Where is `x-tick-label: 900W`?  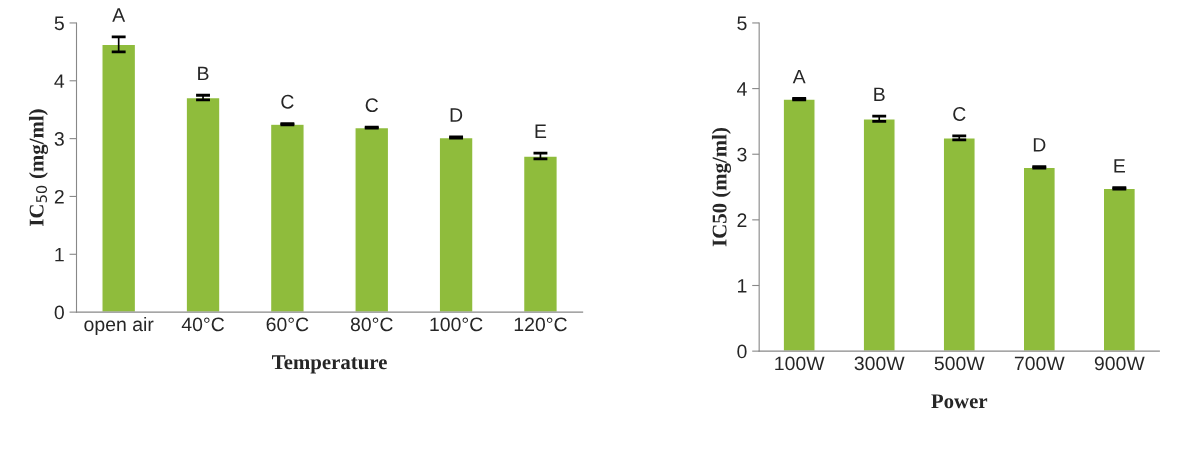
x-tick-label: 900W is located at coordinates (1119, 363).